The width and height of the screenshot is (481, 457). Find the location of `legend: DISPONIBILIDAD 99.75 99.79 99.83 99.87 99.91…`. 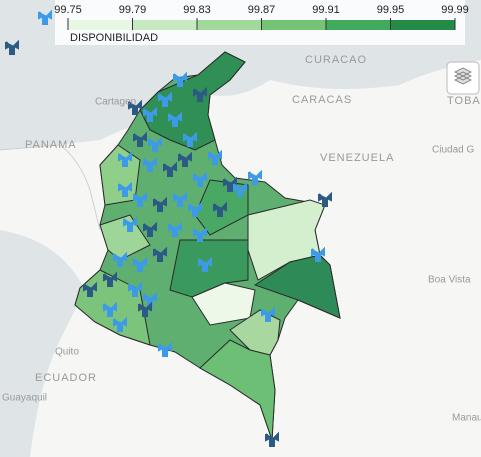

legend: DISPONIBILIDAD 99.75 99.79 99.83 99.87 99.91… is located at coordinates (261, 24).